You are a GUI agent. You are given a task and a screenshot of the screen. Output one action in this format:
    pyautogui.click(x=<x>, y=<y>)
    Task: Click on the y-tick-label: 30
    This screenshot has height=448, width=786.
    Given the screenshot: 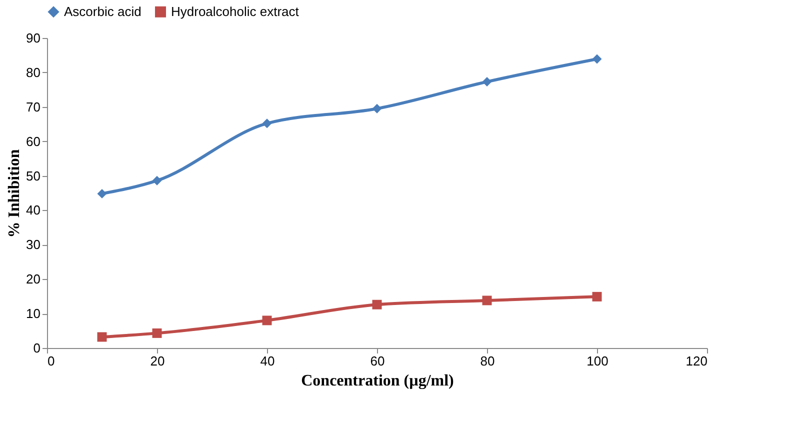 What is the action you would take?
    pyautogui.click(x=33, y=244)
    